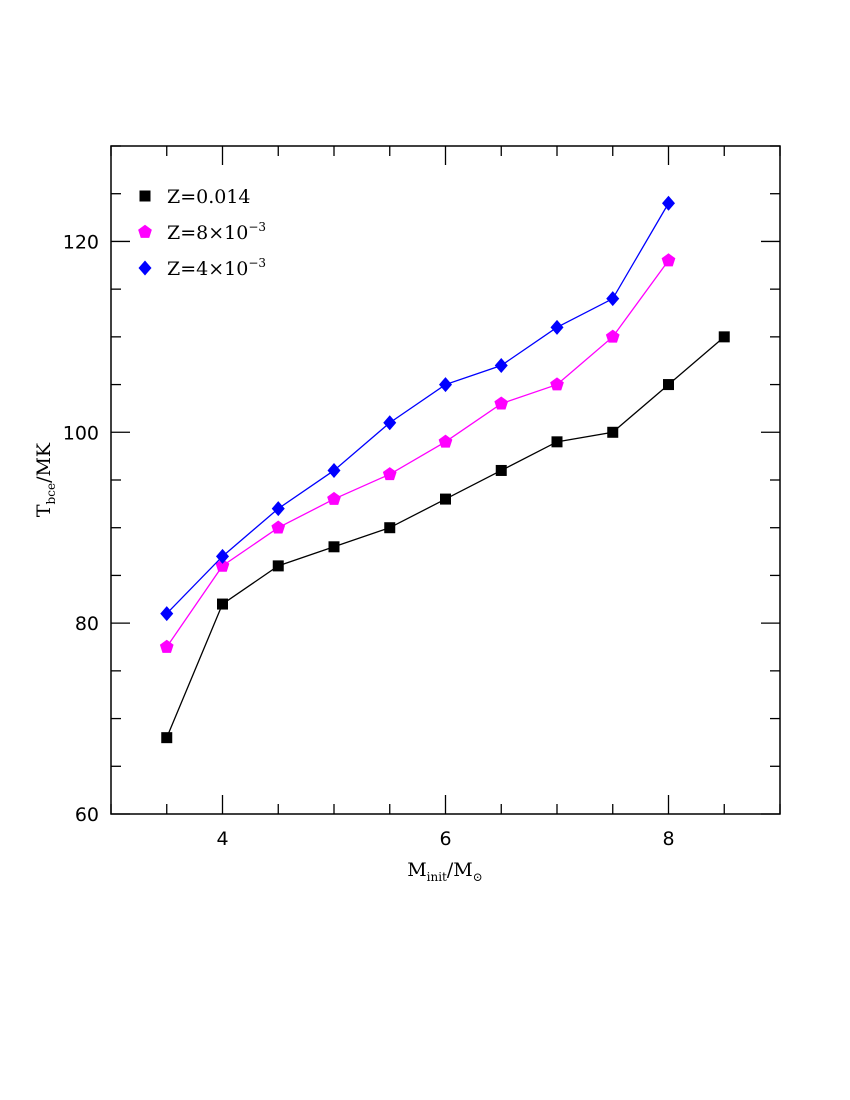  I want to click on y-axis-label-main: T, so click(44, 510).